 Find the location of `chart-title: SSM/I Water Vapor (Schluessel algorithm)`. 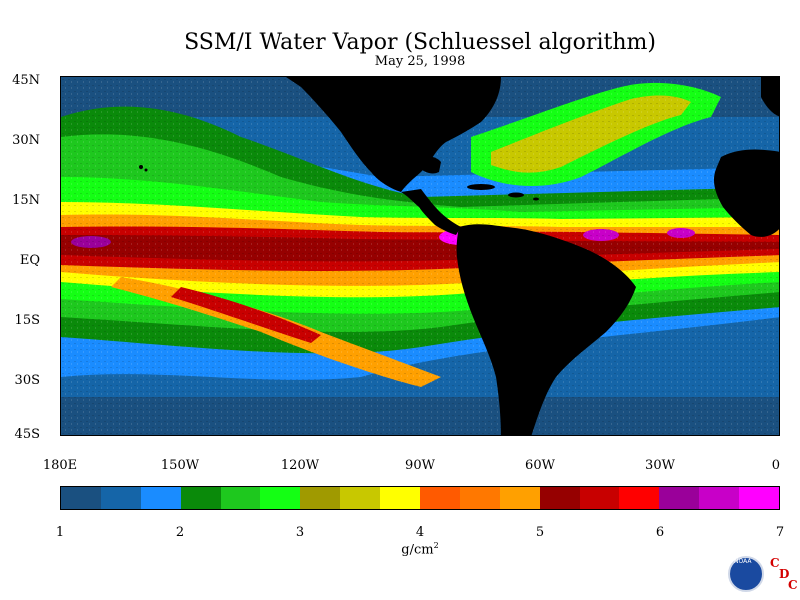

chart-title: SSM/I Water Vapor (Schluessel algorithm) is located at coordinates (420, 42).